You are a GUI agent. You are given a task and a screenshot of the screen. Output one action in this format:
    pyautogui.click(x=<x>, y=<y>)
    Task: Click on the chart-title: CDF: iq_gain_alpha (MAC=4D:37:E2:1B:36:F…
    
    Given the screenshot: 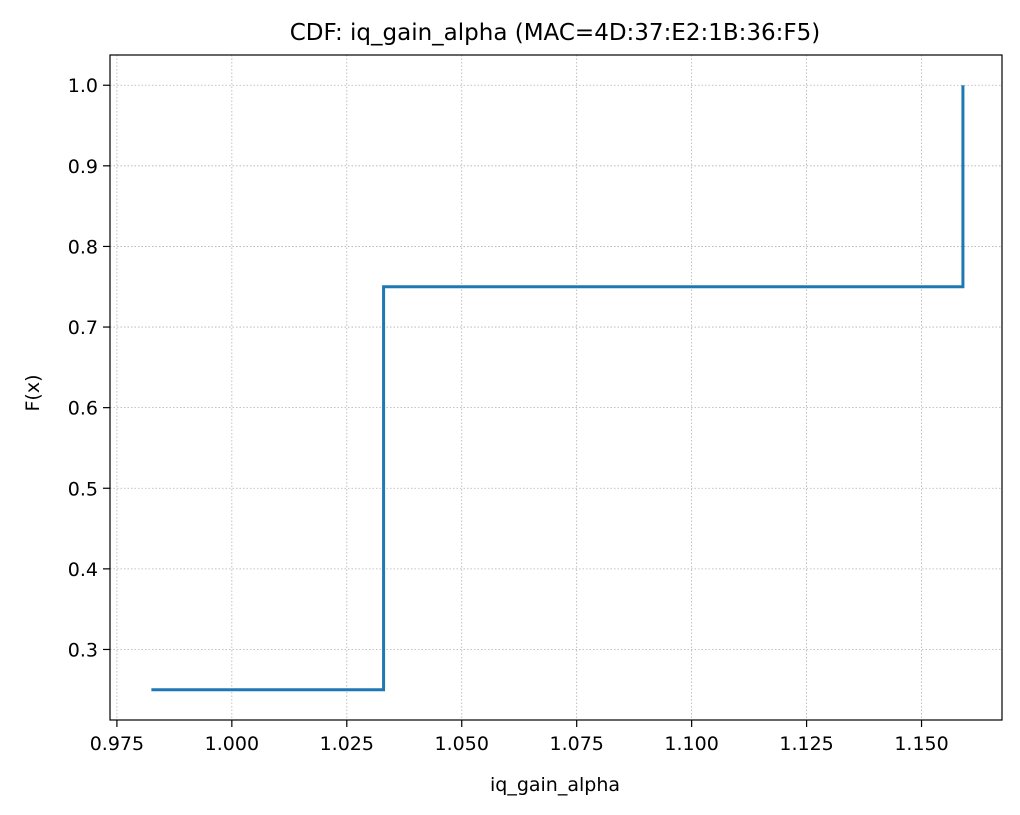 What is the action you would take?
    pyautogui.click(x=555, y=33)
    